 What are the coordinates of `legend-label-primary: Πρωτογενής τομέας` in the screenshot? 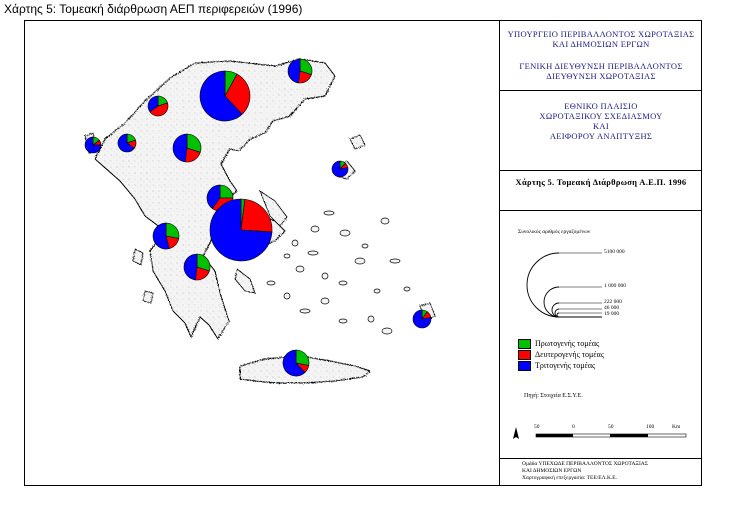 It's located at (567, 343).